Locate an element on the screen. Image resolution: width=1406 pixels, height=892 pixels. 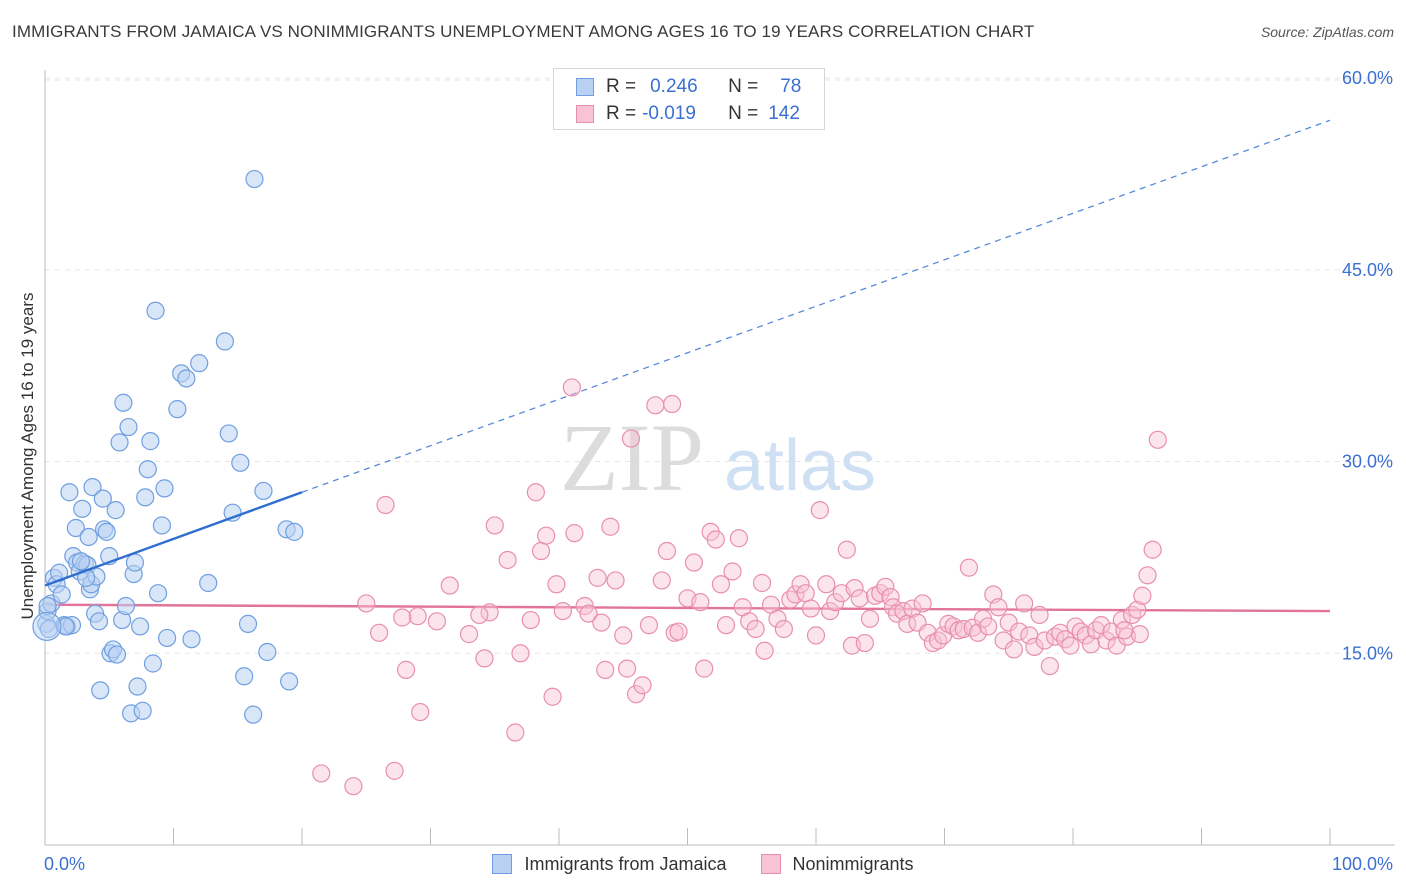
legend-row-immigrants: R = 0.246 N = 78 is located at coordinates (688, 87).